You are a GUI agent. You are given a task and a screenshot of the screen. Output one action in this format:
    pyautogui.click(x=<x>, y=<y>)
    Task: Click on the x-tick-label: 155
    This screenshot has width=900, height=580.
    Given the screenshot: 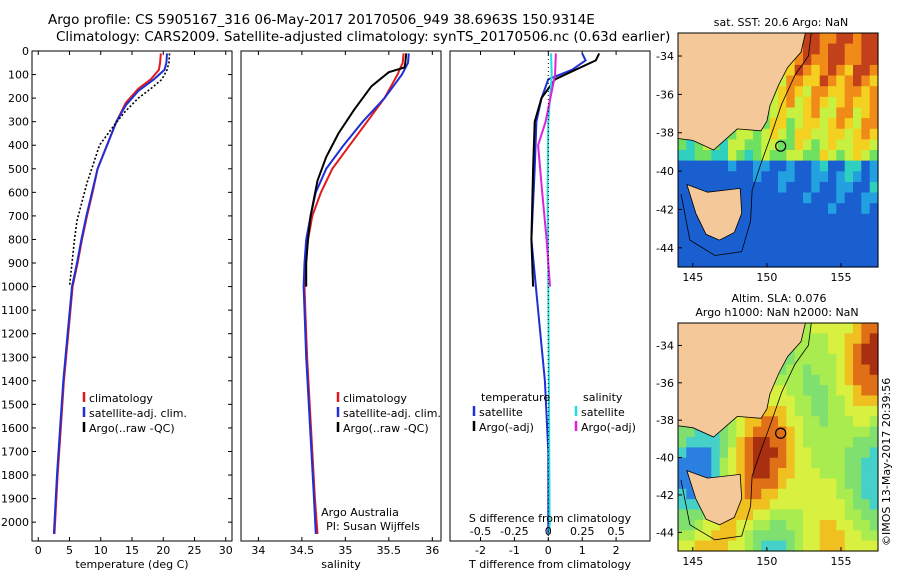 What is the action you would take?
    pyautogui.click(x=840, y=277)
    